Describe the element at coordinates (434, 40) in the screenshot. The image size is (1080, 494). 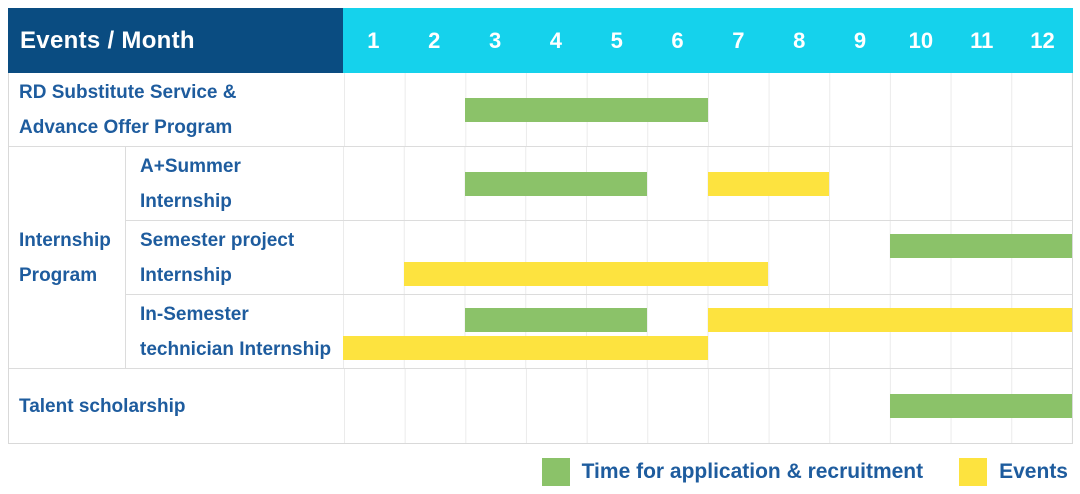
I see `month-label: 2` at that location.